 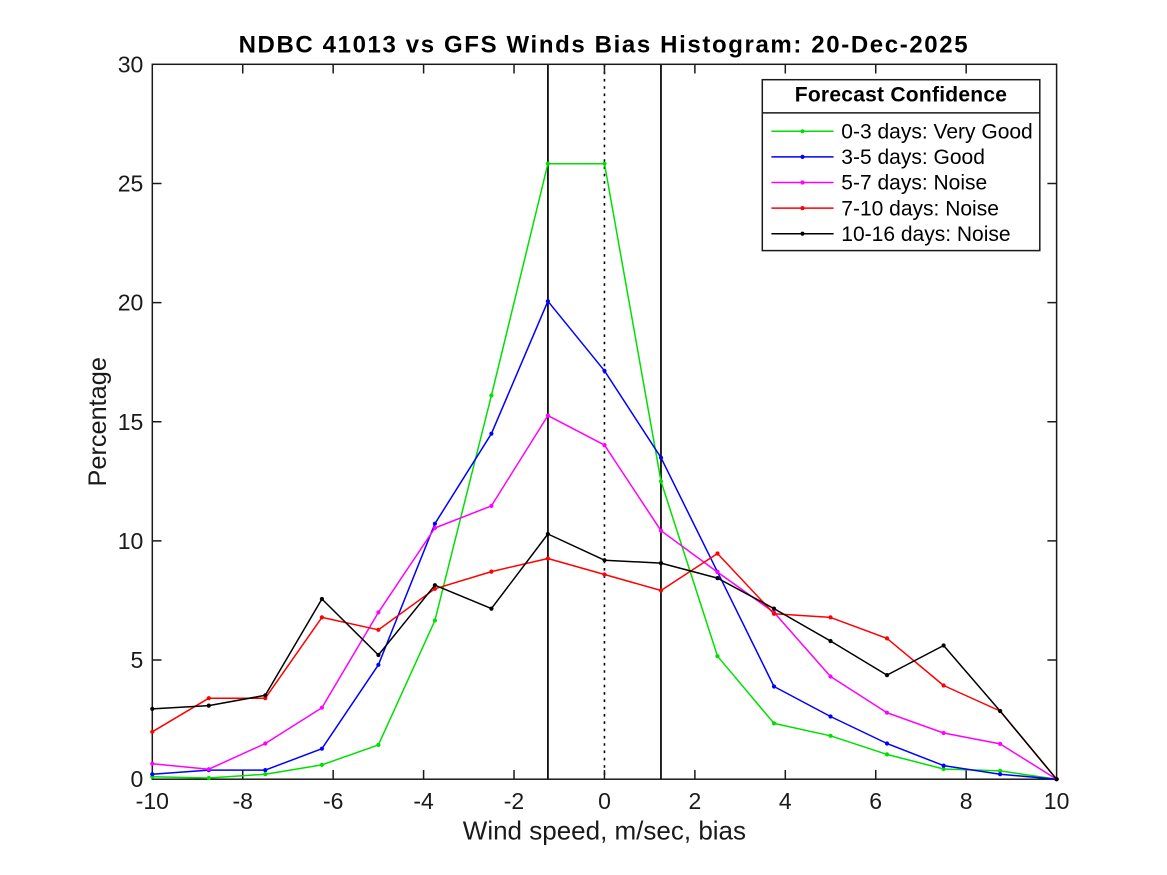 I want to click on svg-text: -10, so click(x=152, y=801).